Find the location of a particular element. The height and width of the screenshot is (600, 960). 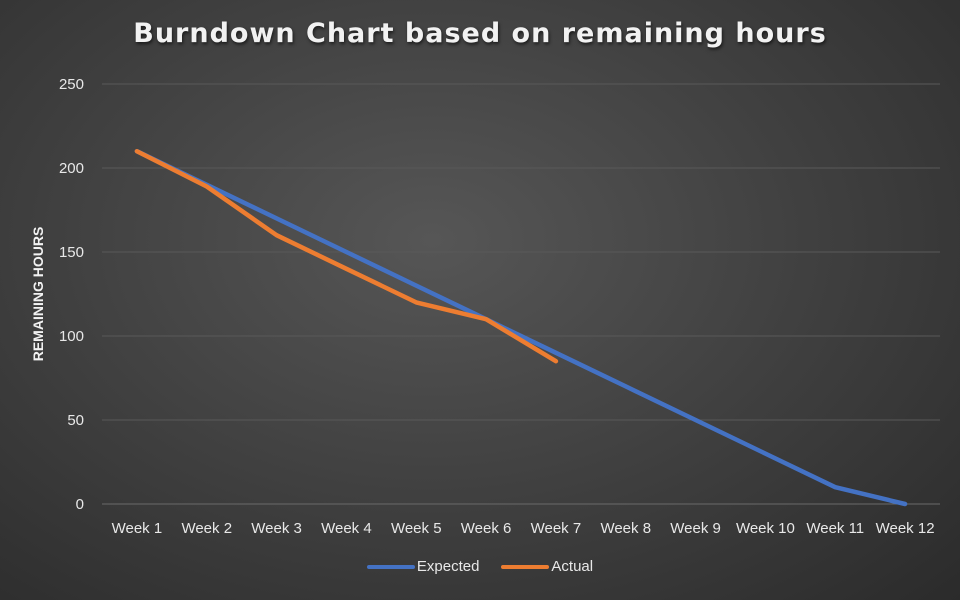

legend-item-expected: Expected is located at coordinates (423, 566).